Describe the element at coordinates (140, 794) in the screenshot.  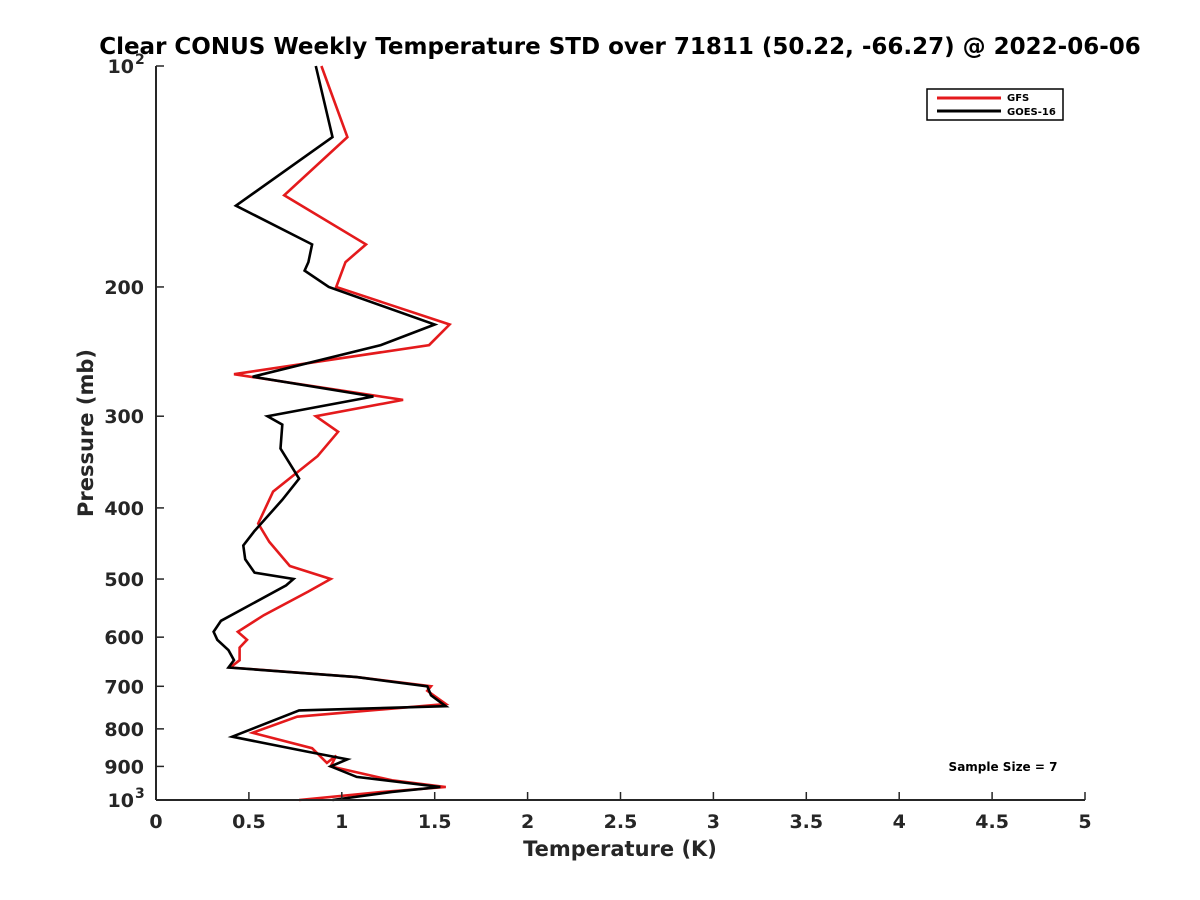
I see `y-tick-exponent: 3` at that location.